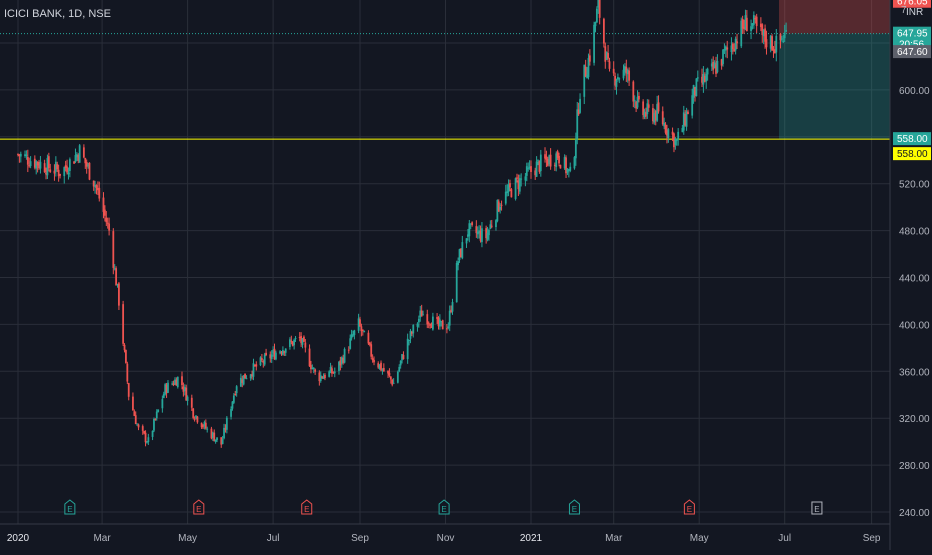 Image resolution: width=932 pixels, height=555 pixels. What do you see at coordinates (914, 372) in the screenshot?
I see `y-tick-label: 360.00` at bounding box center [914, 372].